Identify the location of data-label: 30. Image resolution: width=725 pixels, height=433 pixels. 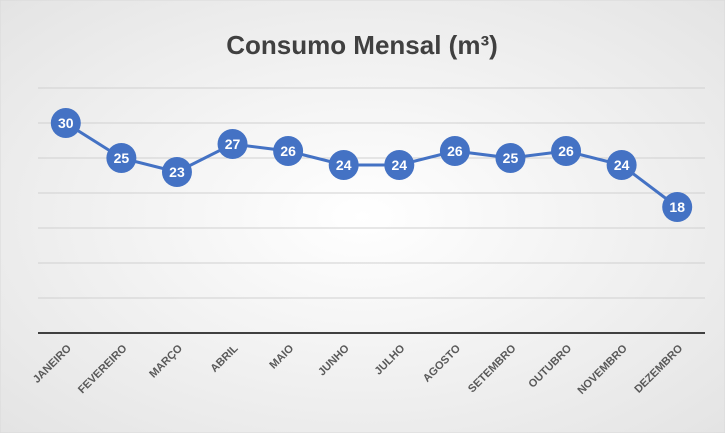
(66, 123).